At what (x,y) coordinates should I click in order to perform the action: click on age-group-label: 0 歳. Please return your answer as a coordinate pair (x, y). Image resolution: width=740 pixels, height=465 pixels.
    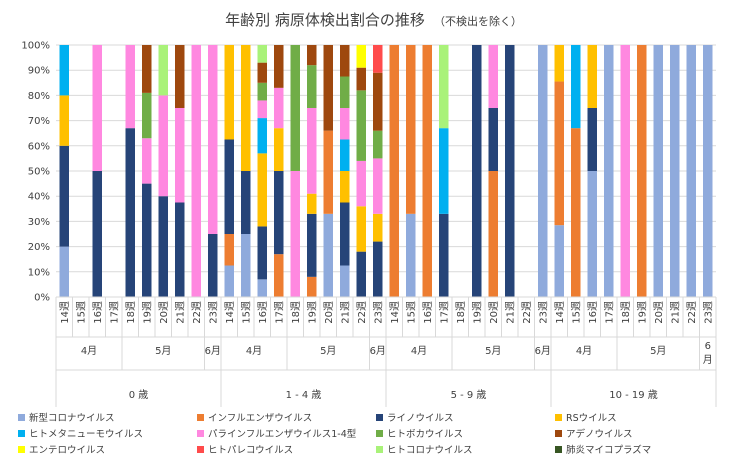
    Looking at the image, I should click on (139, 395).